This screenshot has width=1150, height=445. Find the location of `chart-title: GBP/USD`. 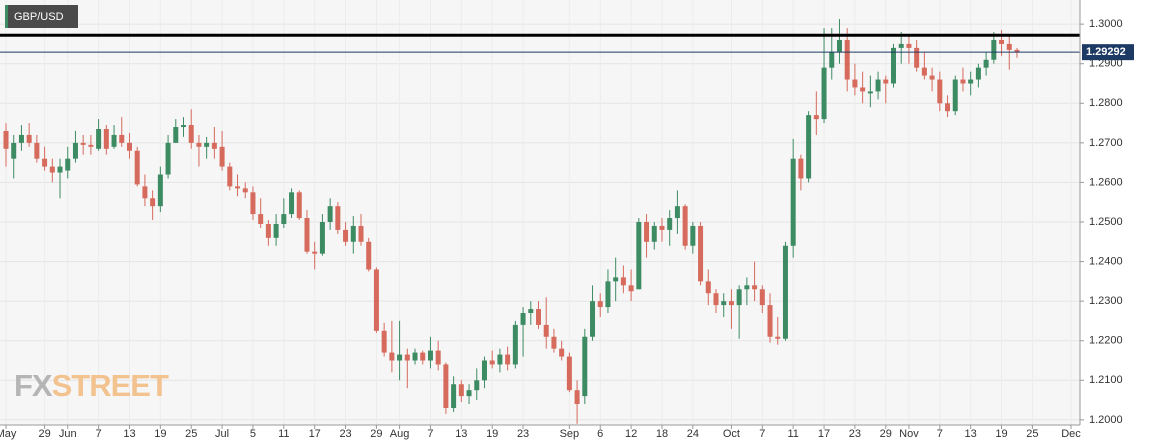

chart-title: GBP/USD is located at coordinates (39, 17).